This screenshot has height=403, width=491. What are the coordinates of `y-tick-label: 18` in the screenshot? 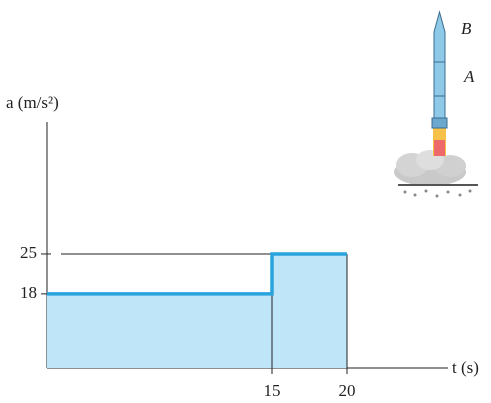 It's located at (28, 292).